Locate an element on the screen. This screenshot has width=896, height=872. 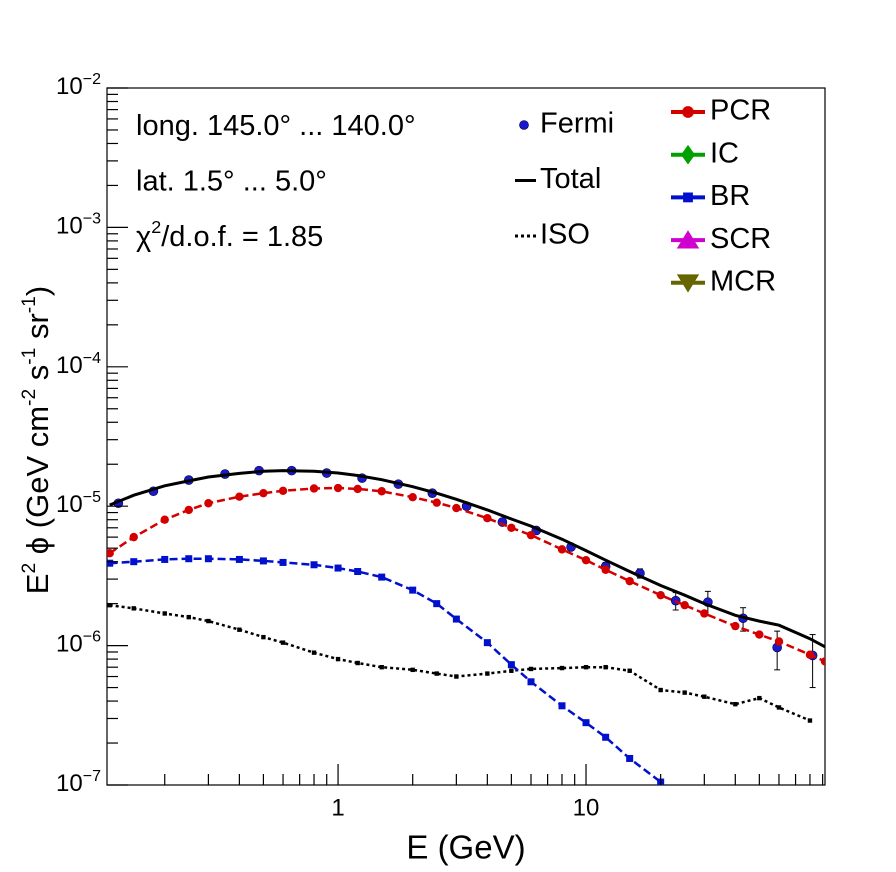
legend-label: MCR is located at coordinates (743, 281).